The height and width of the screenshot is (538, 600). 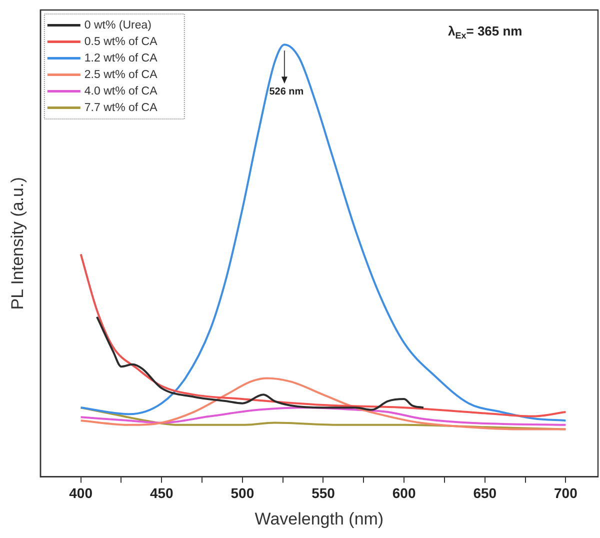 What do you see at coordinates (81, 493) in the screenshot?
I see `x-tick-label: 400` at bounding box center [81, 493].